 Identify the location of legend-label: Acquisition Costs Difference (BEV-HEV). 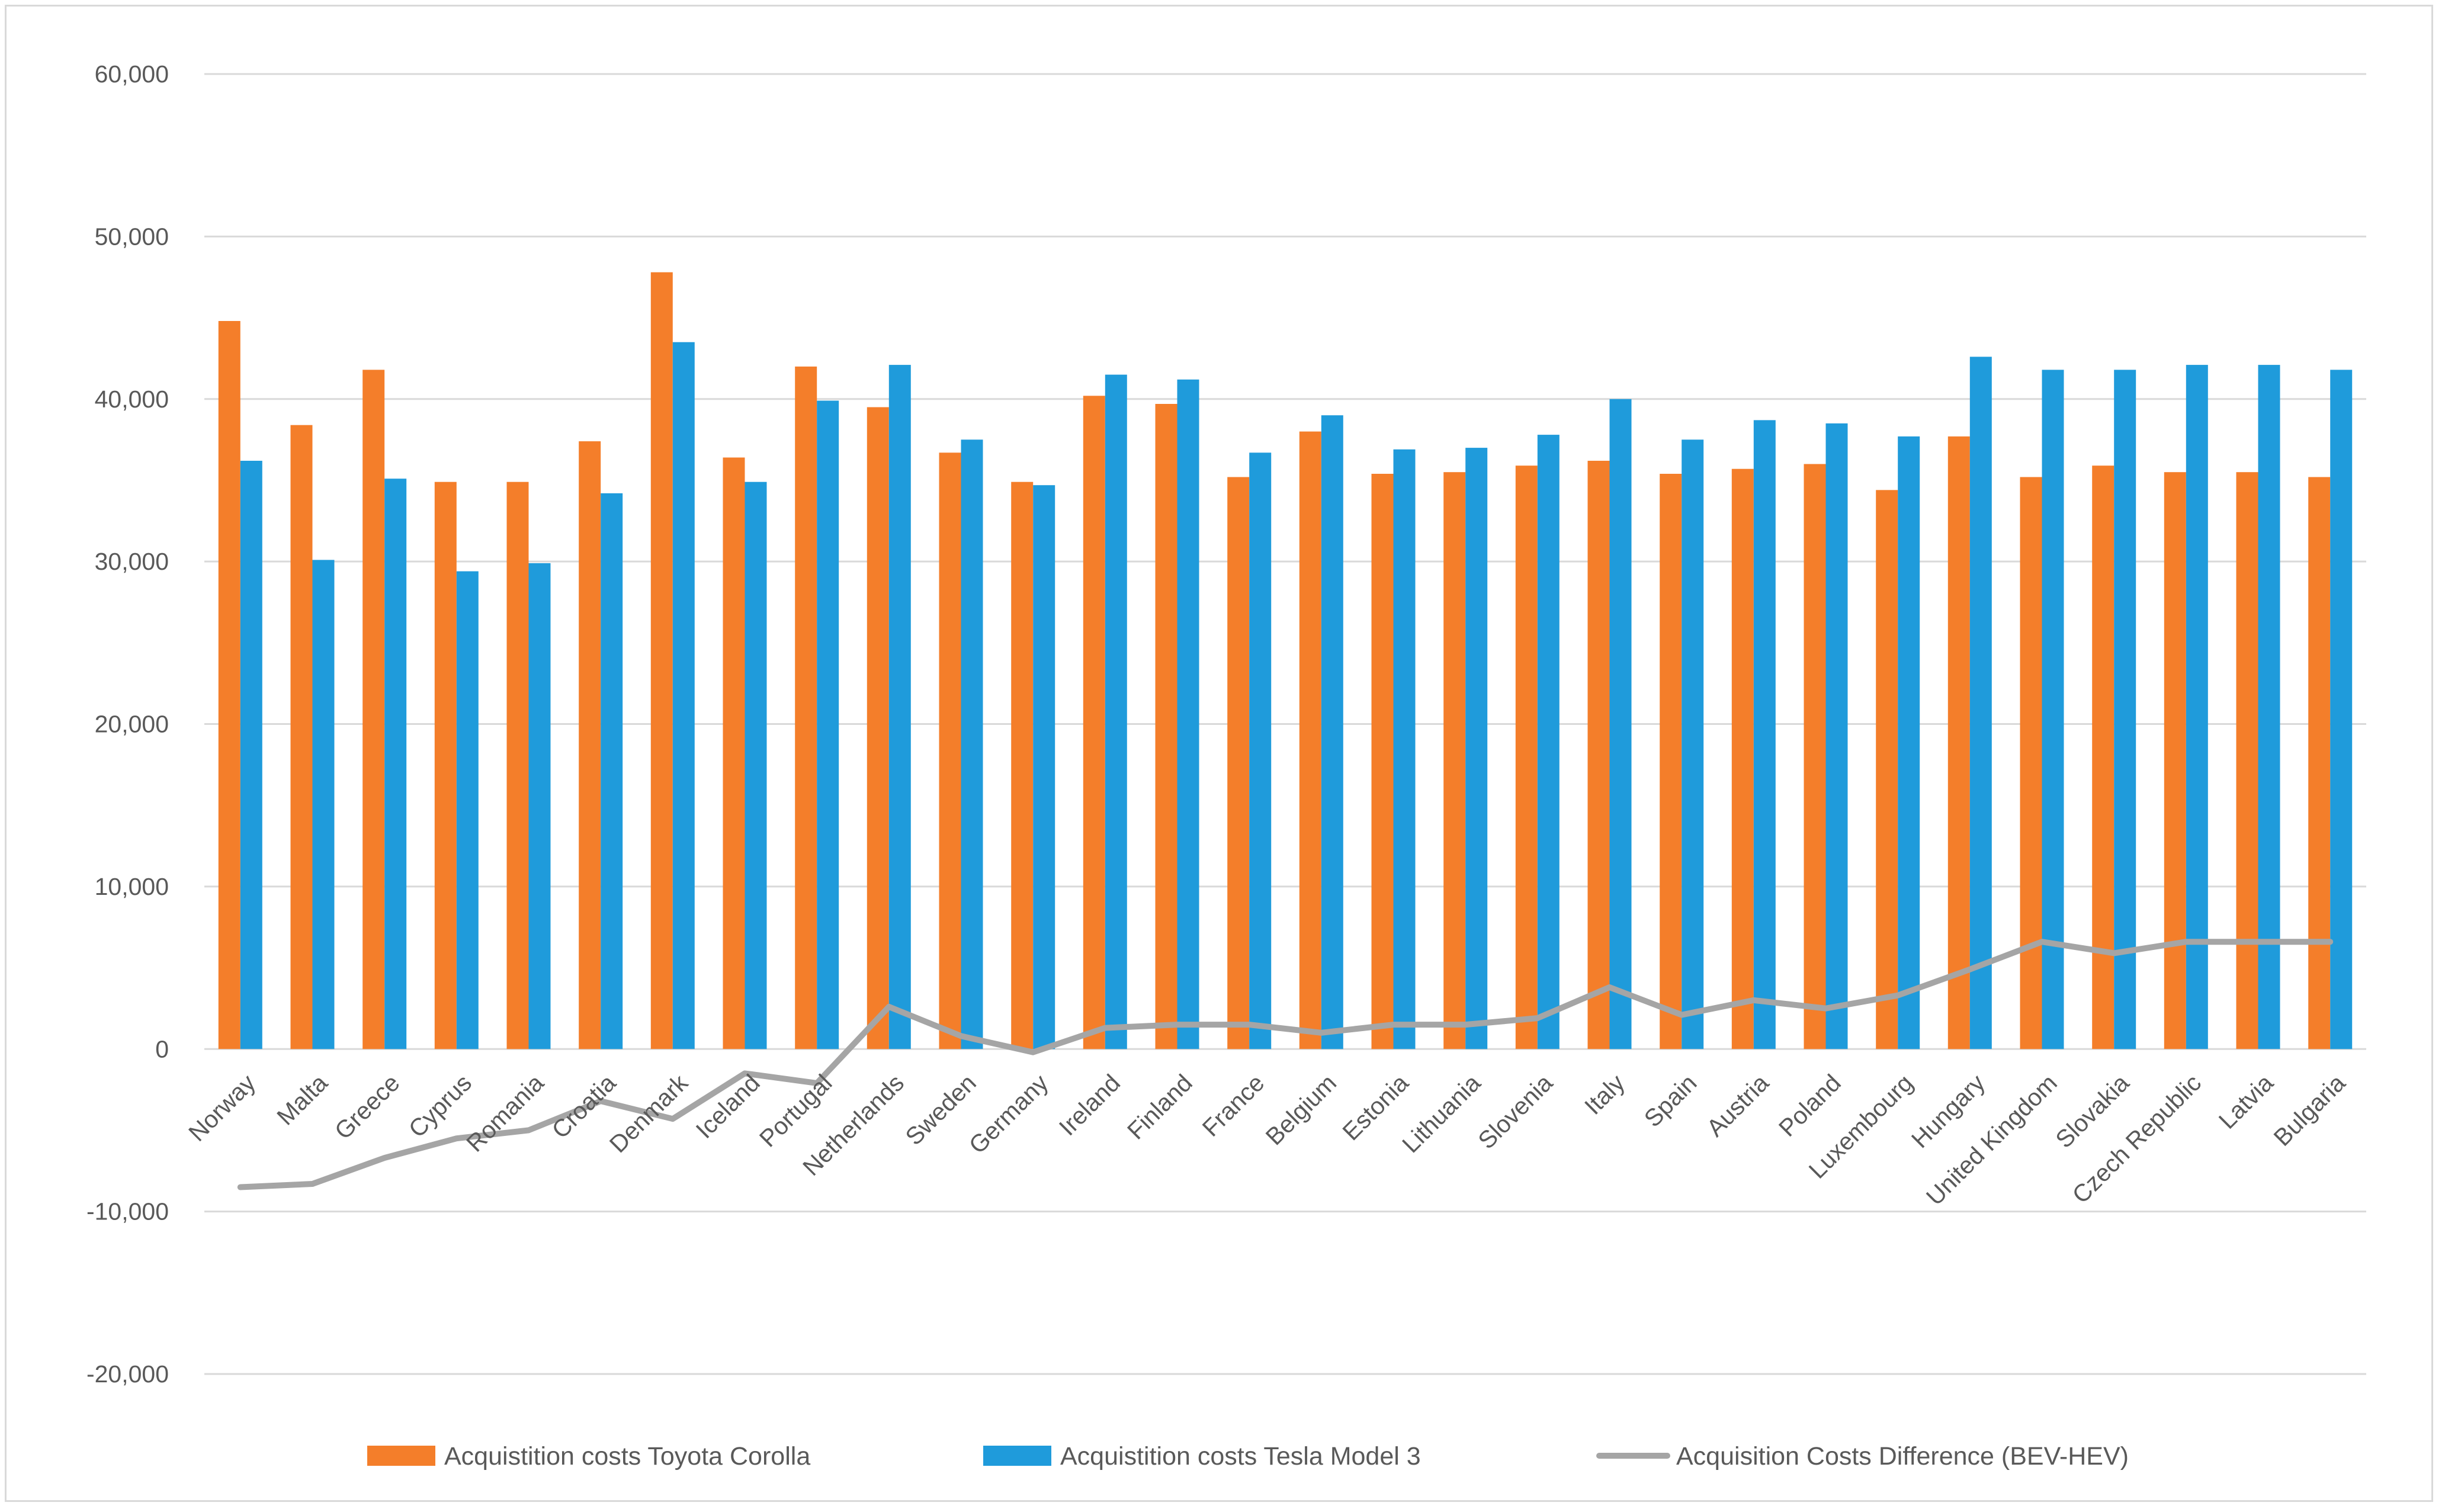
(1902, 1456).